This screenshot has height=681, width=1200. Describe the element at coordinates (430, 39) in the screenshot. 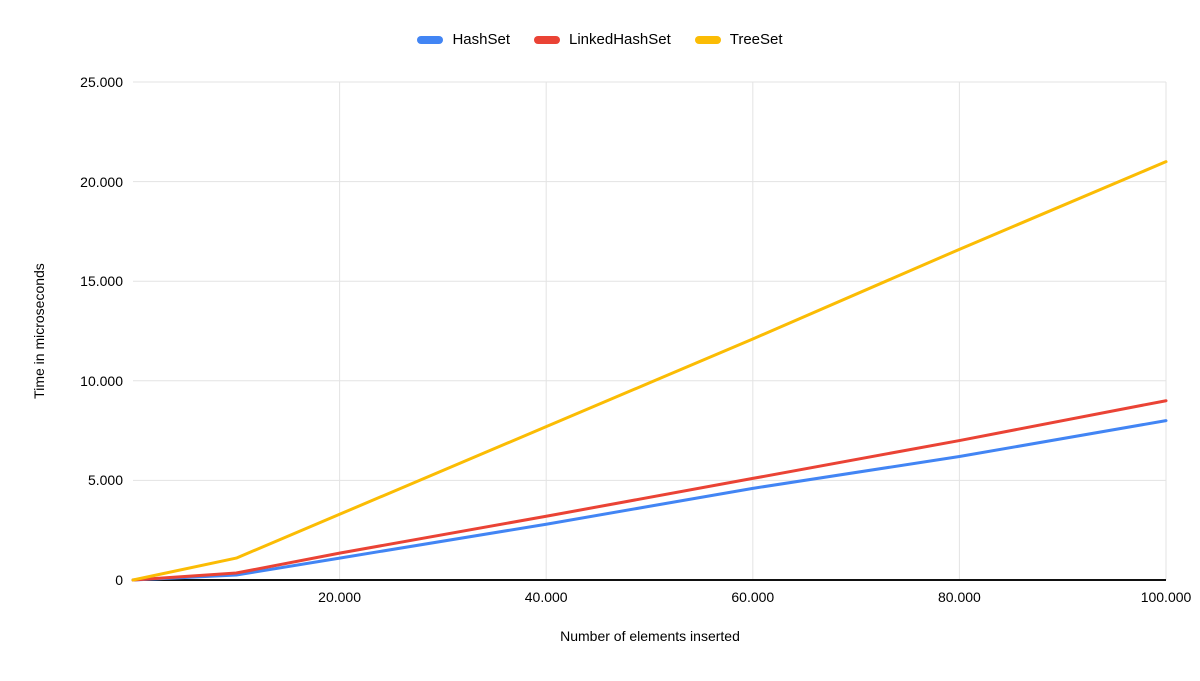

I see `hashset-series-swatch-icon` at that location.